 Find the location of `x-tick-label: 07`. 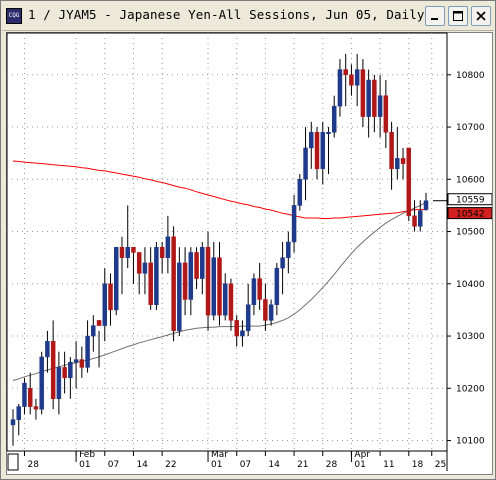

x-tick-label: 07 is located at coordinates (113, 465).